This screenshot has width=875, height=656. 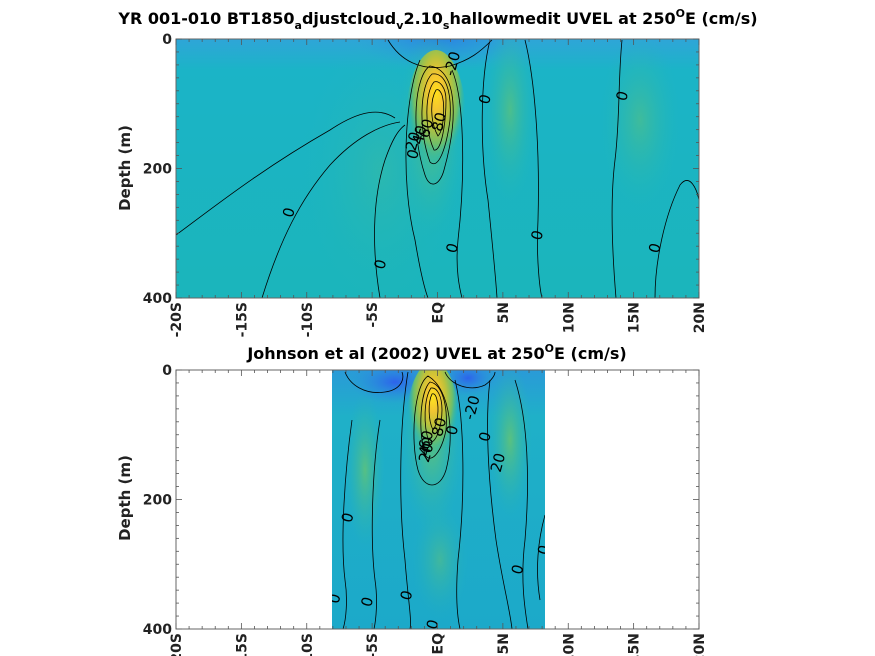 I want to click on panel-2-ylabel: Depth (m), so click(x=125, y=498).